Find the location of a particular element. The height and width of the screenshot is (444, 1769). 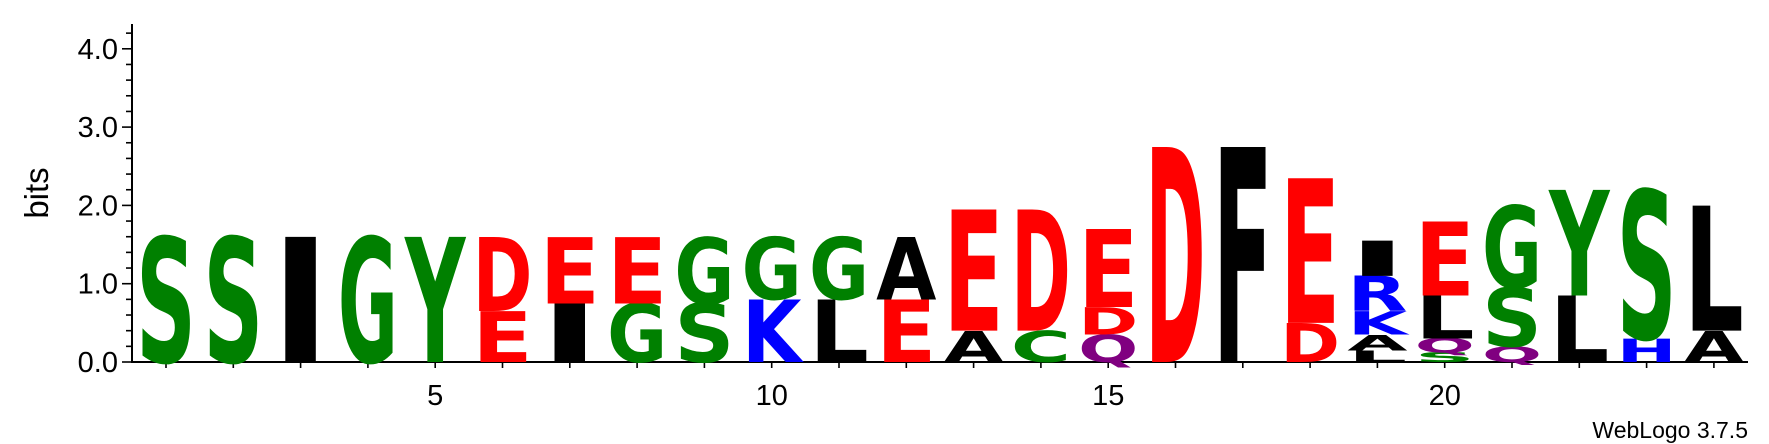

logo-letter-i-pos-3: I is located at coordinates (300, 303).